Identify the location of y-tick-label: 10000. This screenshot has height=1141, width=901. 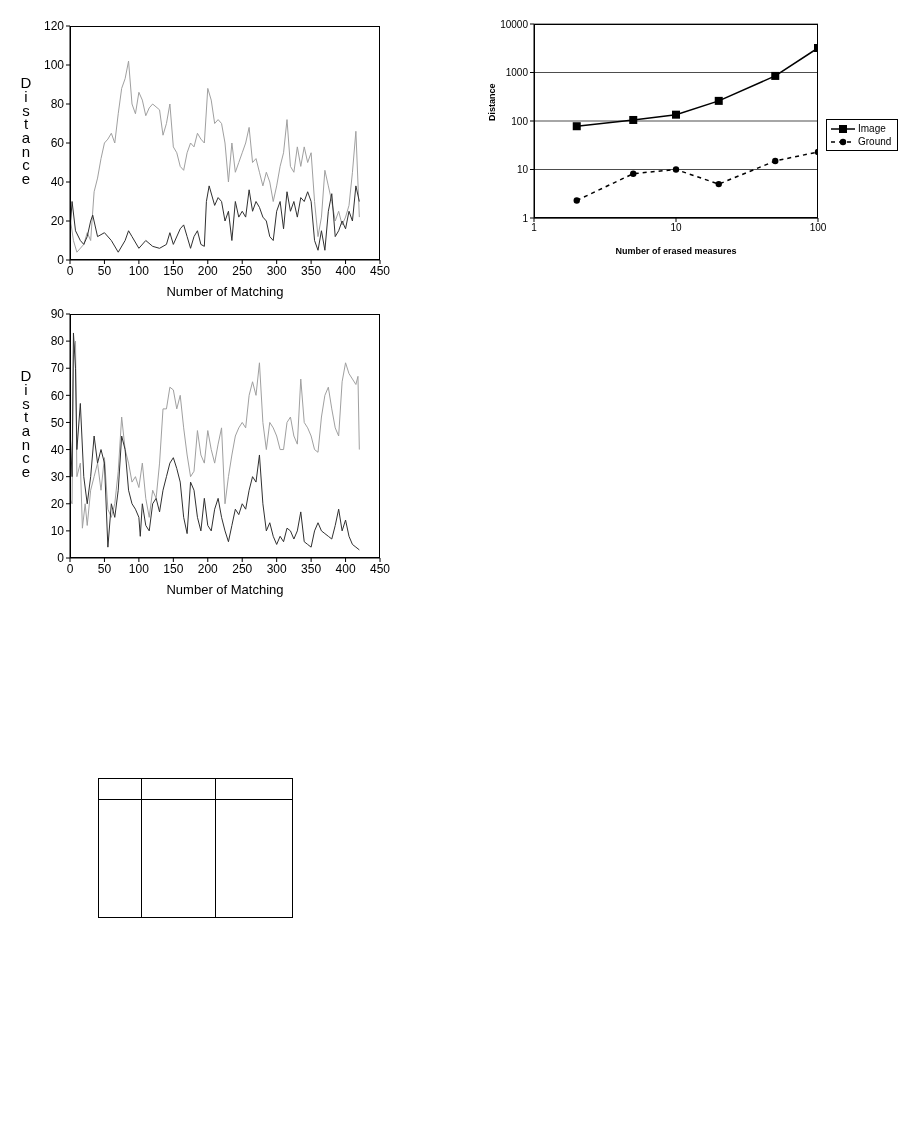
(514, 24).